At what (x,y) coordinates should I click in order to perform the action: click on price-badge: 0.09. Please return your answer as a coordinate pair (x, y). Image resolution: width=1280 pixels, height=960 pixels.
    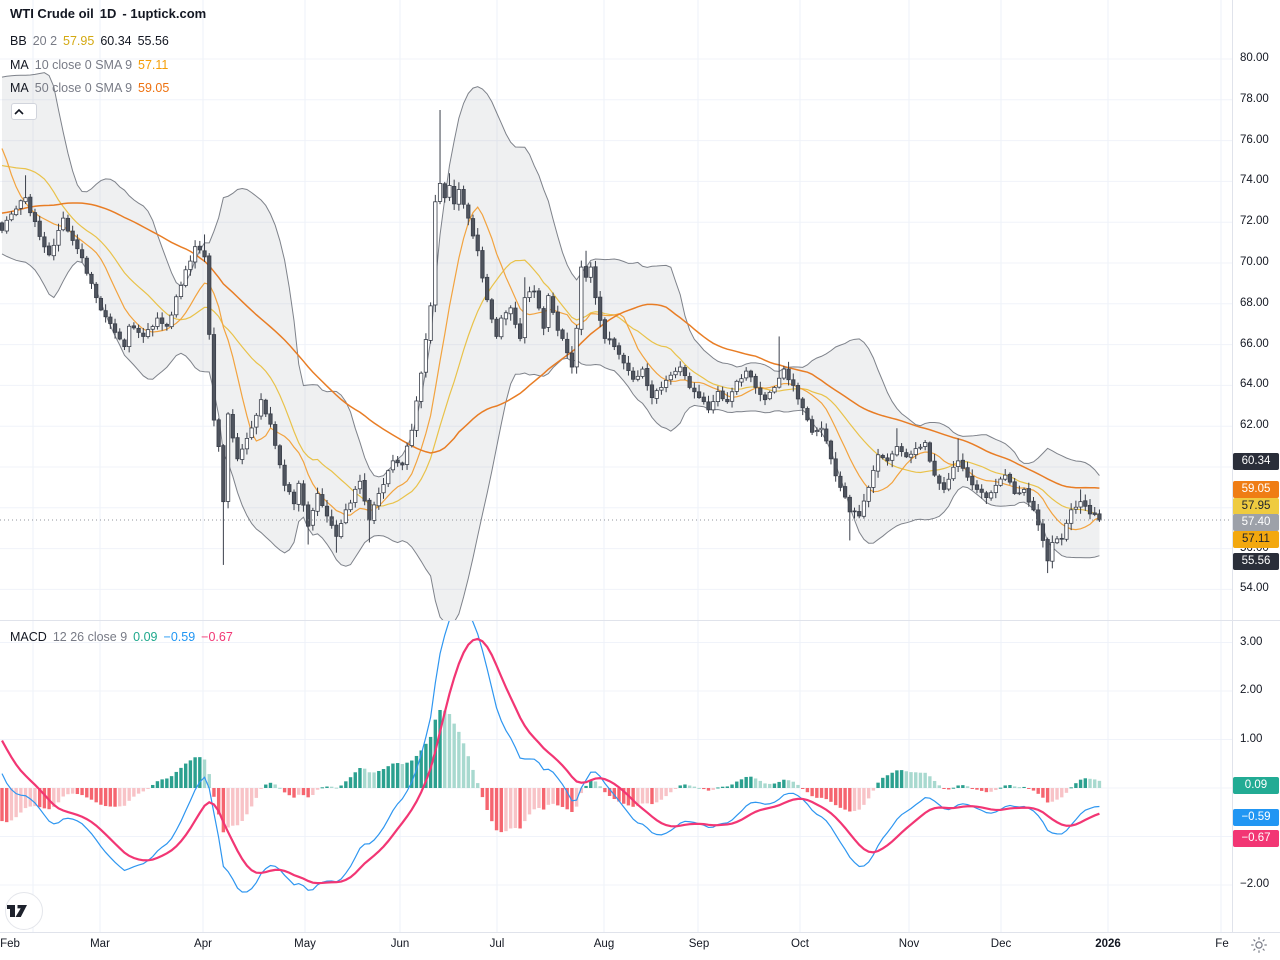
    Looking at the image, I should click on (1256, 785).